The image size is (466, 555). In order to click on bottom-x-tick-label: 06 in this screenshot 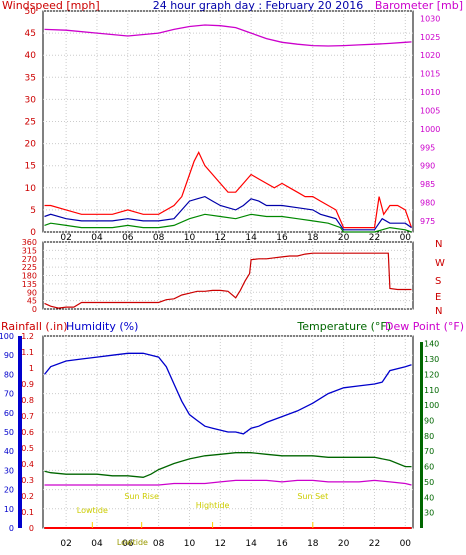, I will do `click(128, 544)`.